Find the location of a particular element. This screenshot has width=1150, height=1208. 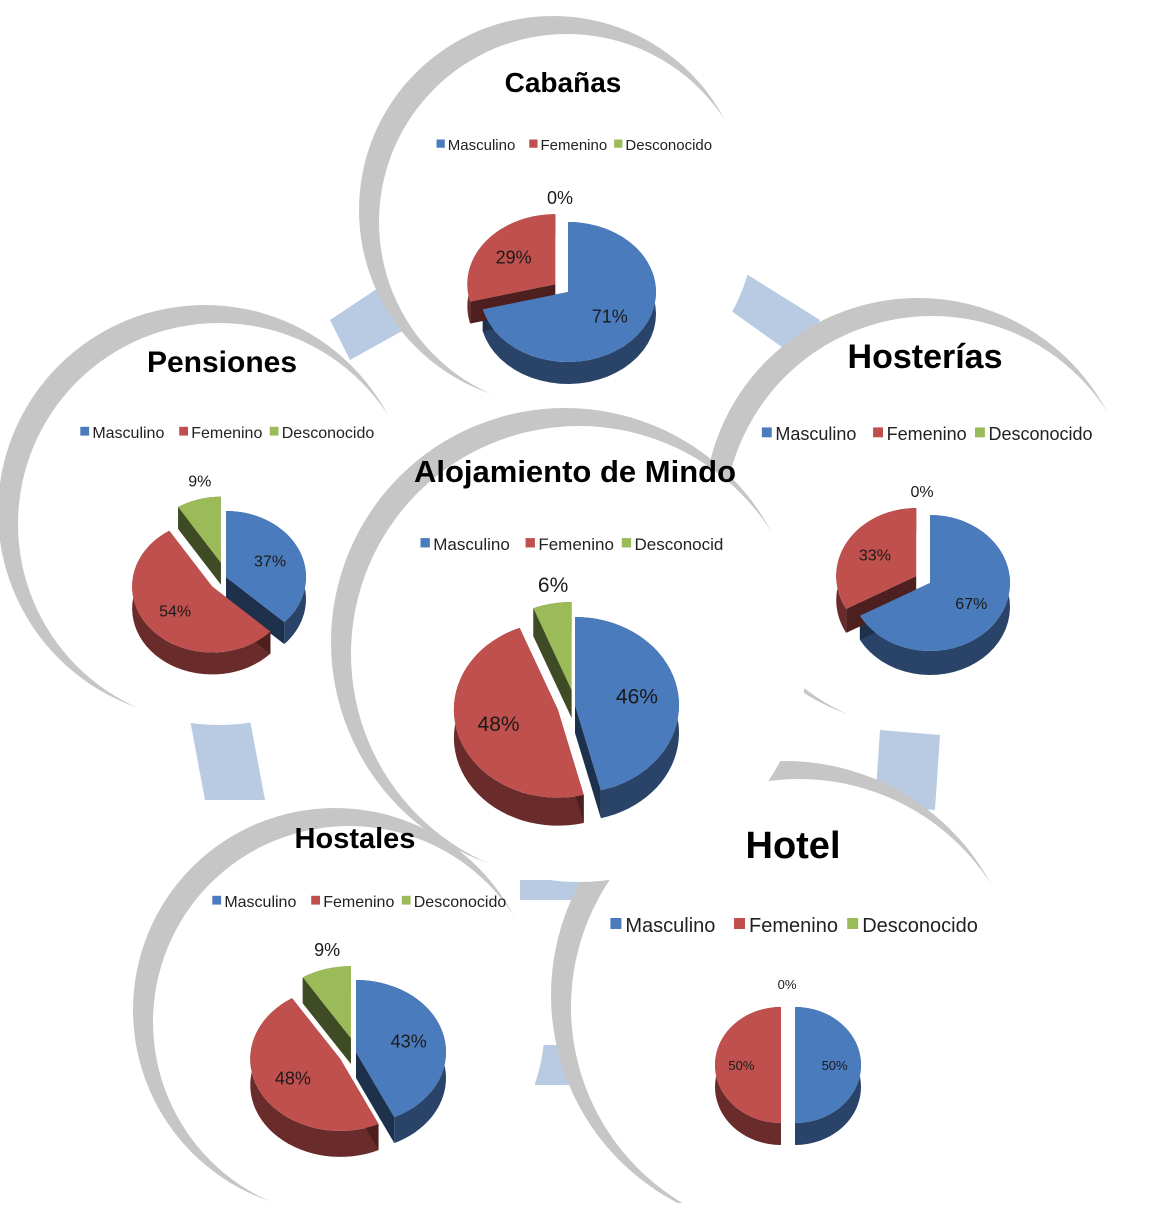

chart-title: Hostales is located at coordinates (355, 839).